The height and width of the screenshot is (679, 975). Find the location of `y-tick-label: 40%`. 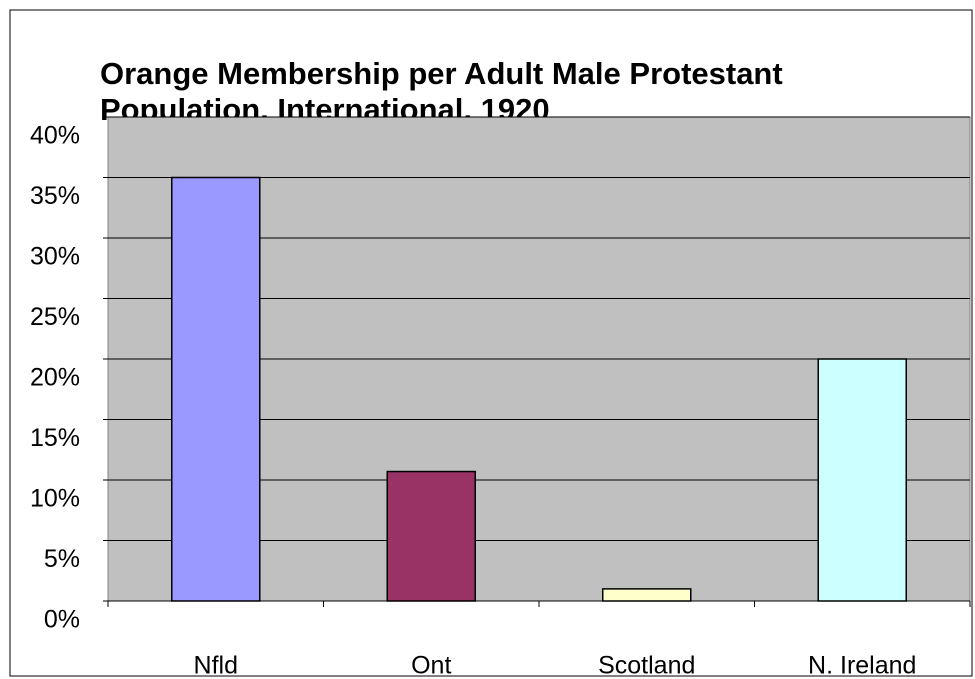

y-tick-label: 40% is located at coordinates (55, 136).